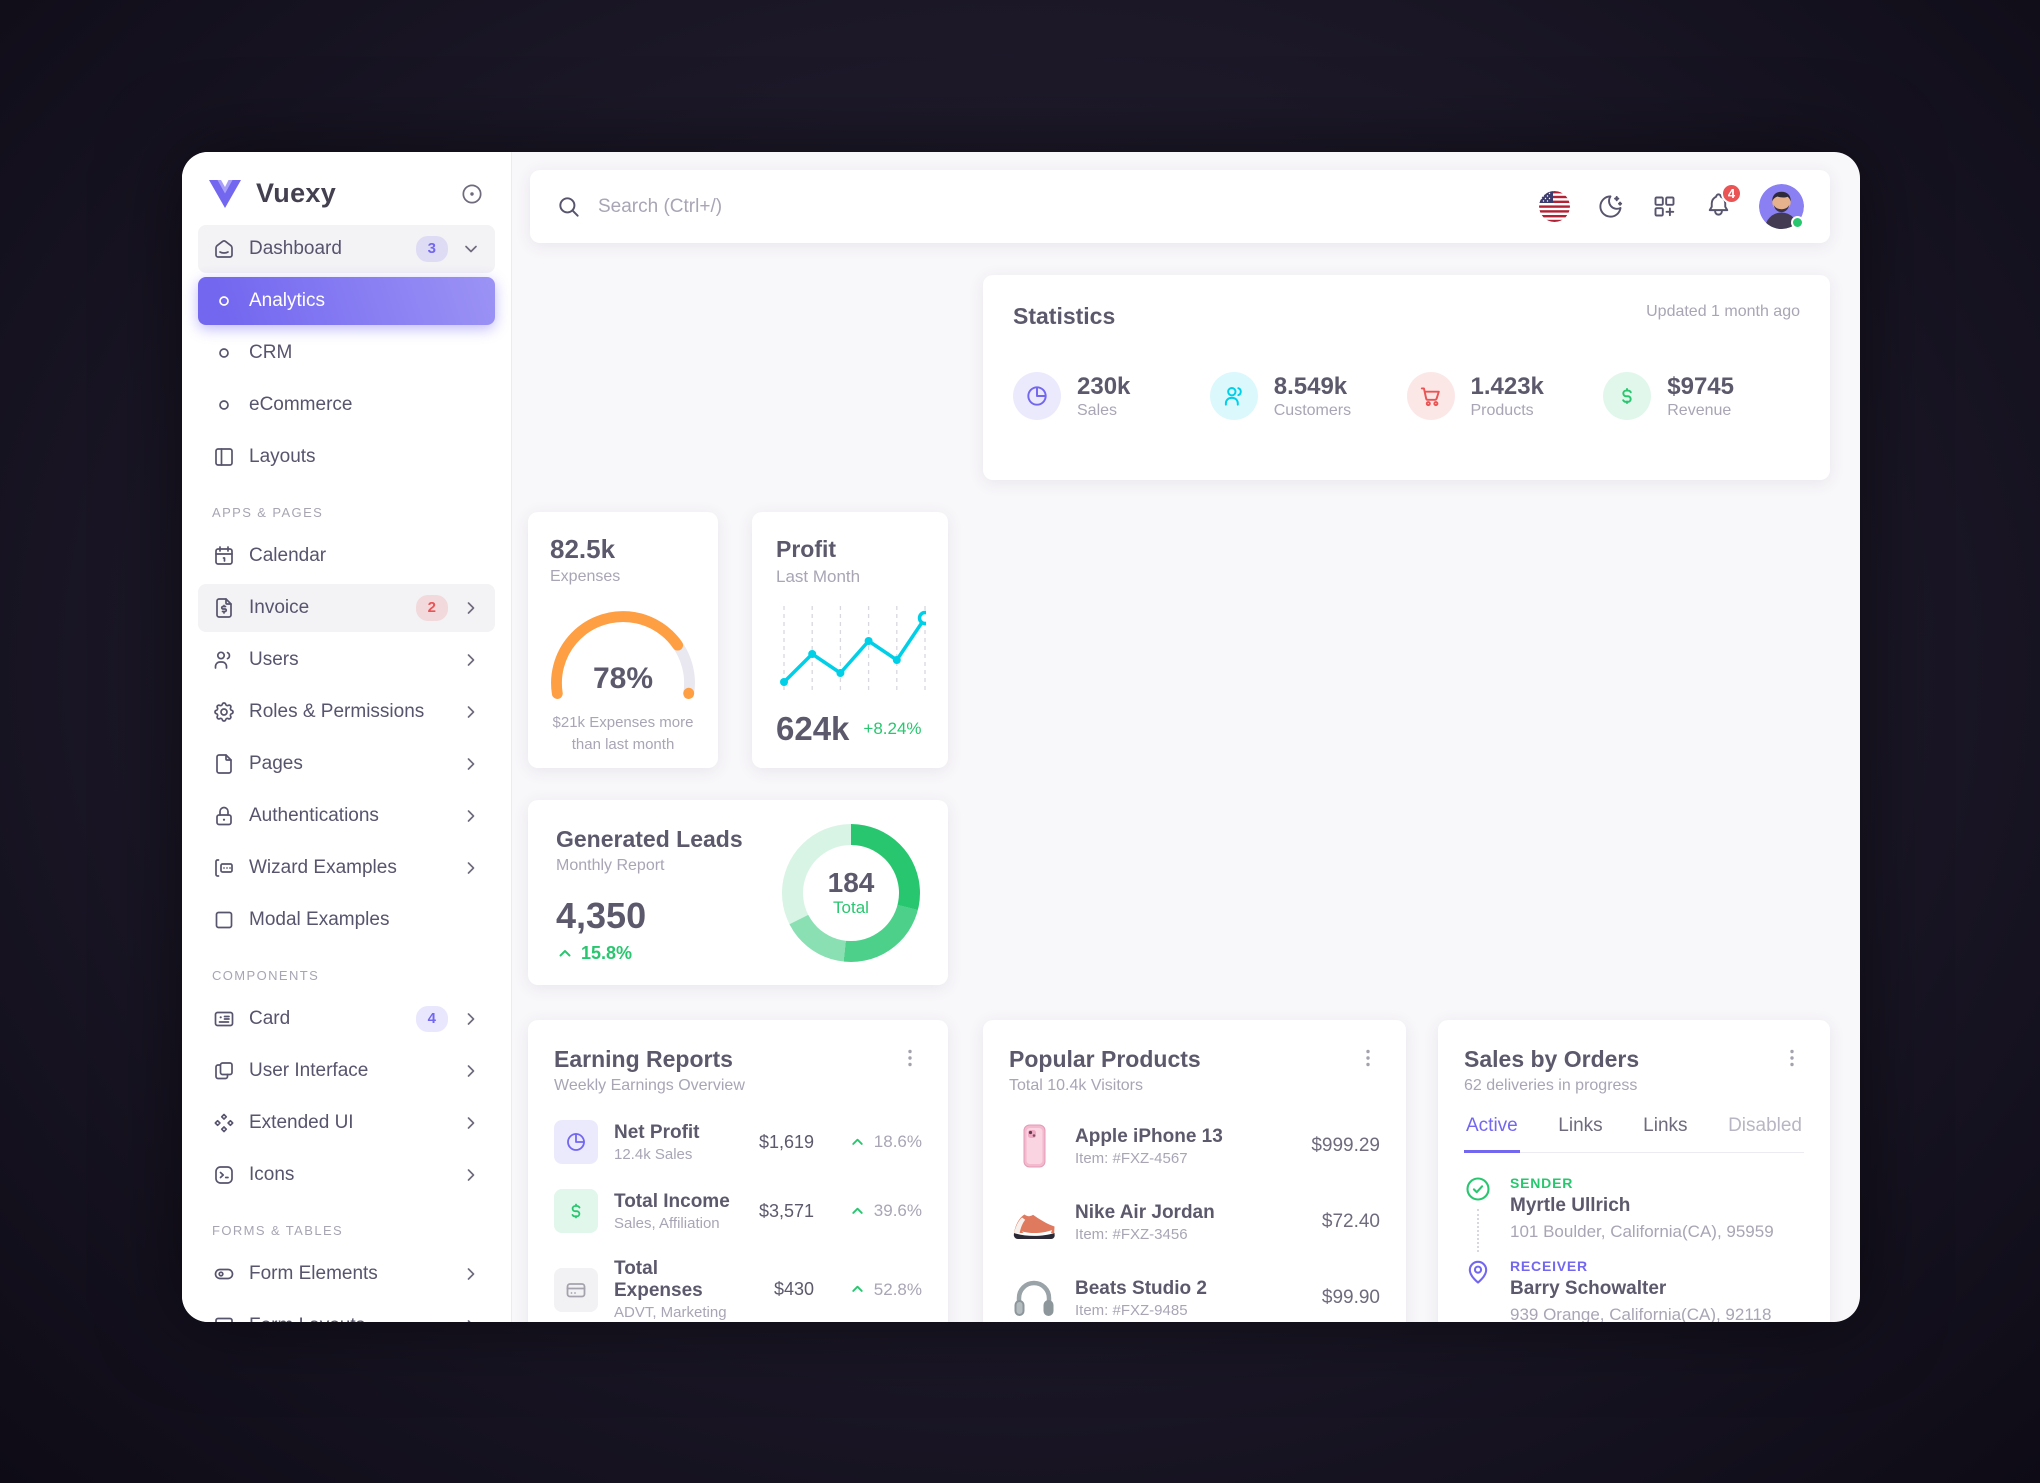 The width and height of the screenshot is (2040, 1483). Describe the element at coordinates (1345, 1145) in the screenshot. I see `product-price: $999.29` at that location.